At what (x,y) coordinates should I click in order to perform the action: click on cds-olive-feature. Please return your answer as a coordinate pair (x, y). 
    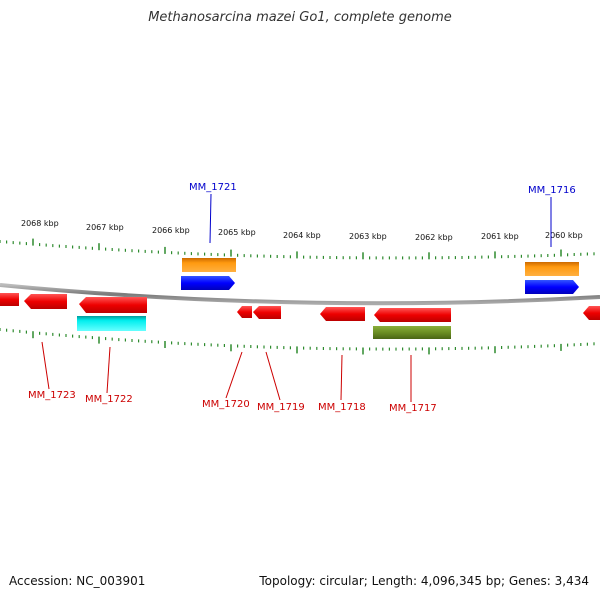
    Looking at the image, I should click on (412, 332).